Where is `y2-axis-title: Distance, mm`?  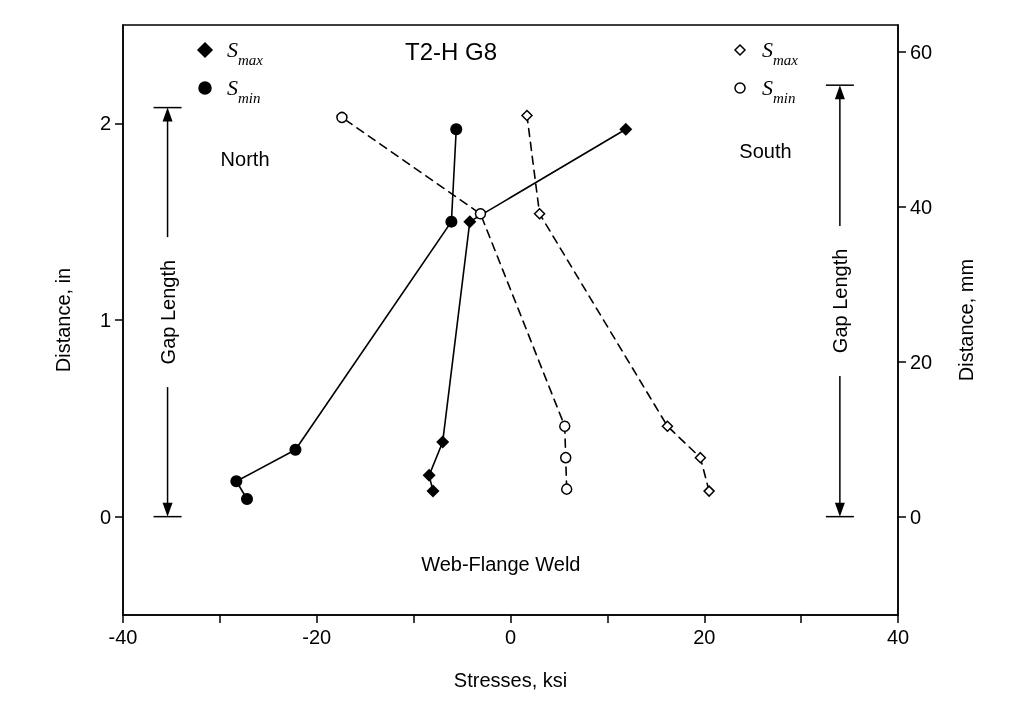 y2-axis-title: Distance, mm is located at coordinates (966, 320).